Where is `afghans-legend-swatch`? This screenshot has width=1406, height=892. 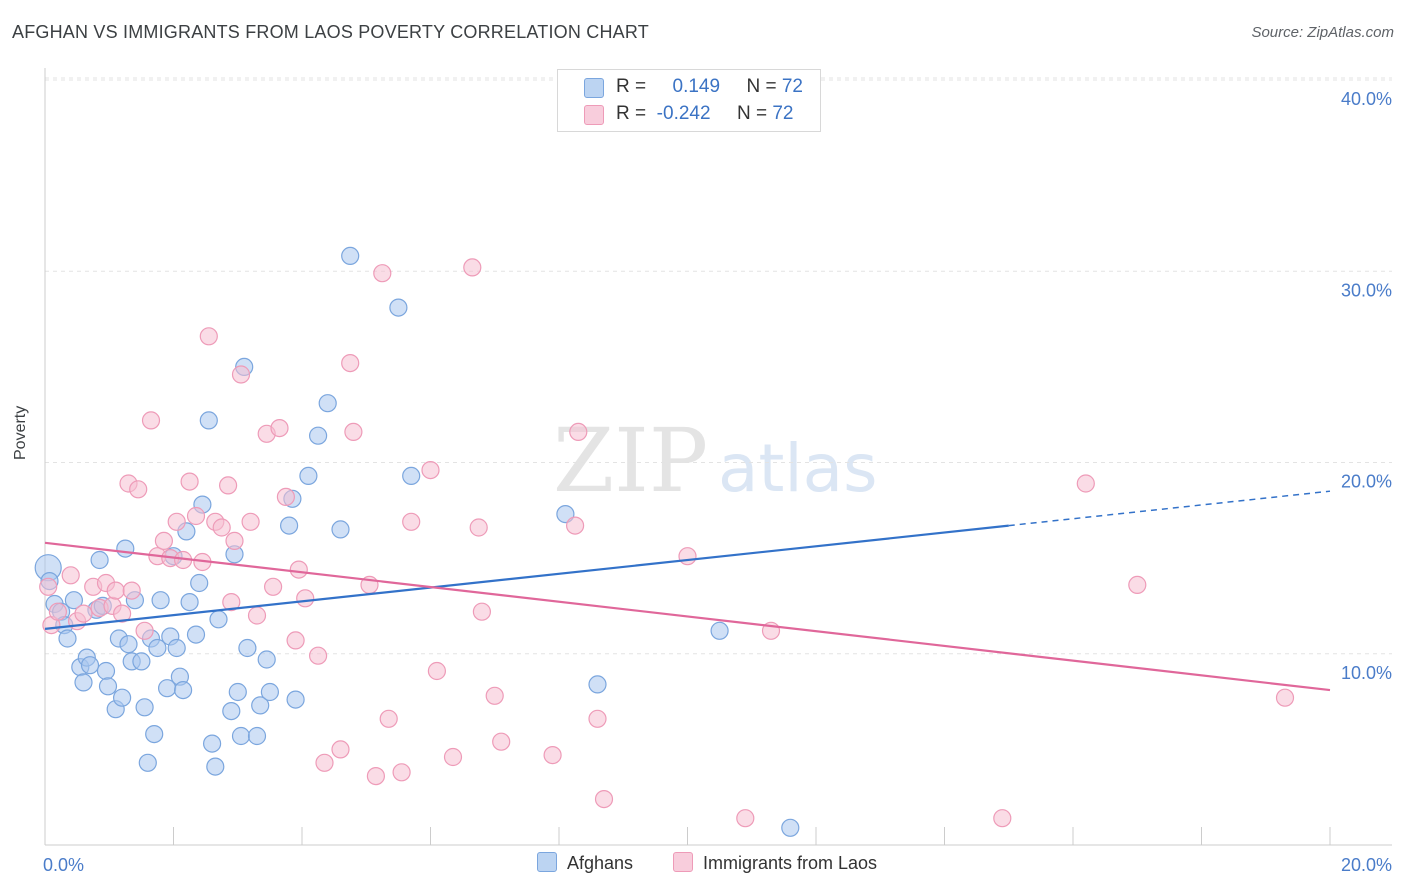
afghans-legend-swatch is located at coordinates (547, 862).